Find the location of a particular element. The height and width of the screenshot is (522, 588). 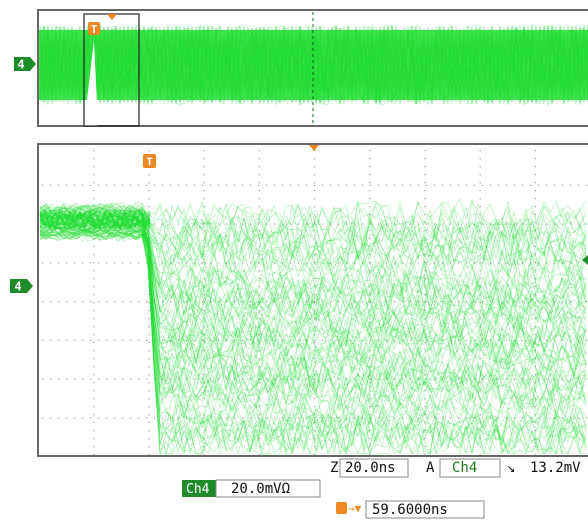

channel-badge is located at coordinates (199, 488).